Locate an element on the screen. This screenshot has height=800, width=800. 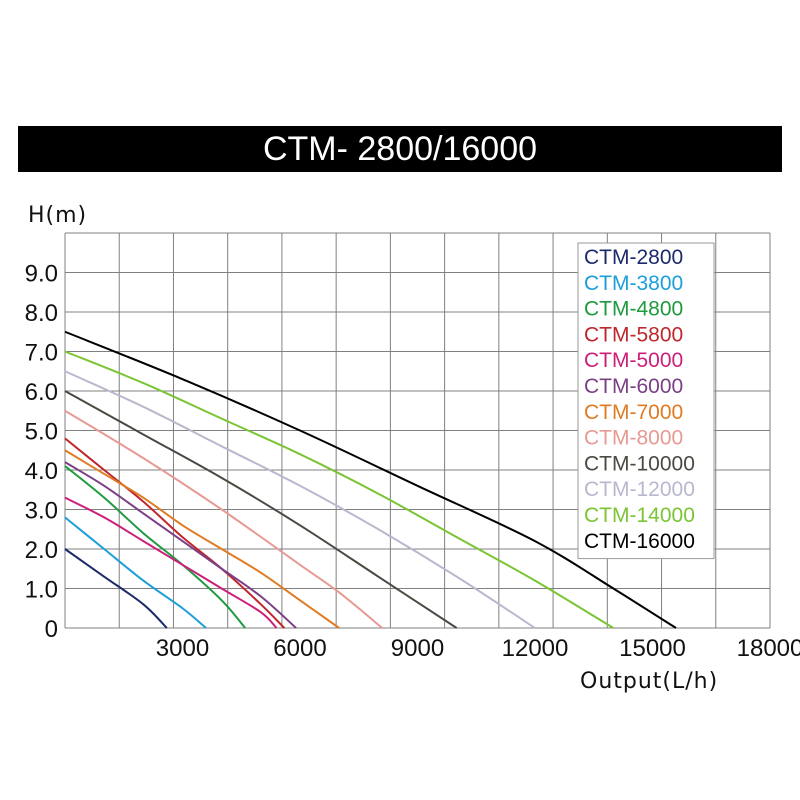
legend-entry: CTM-10000 is located at coordinates (639, 463).